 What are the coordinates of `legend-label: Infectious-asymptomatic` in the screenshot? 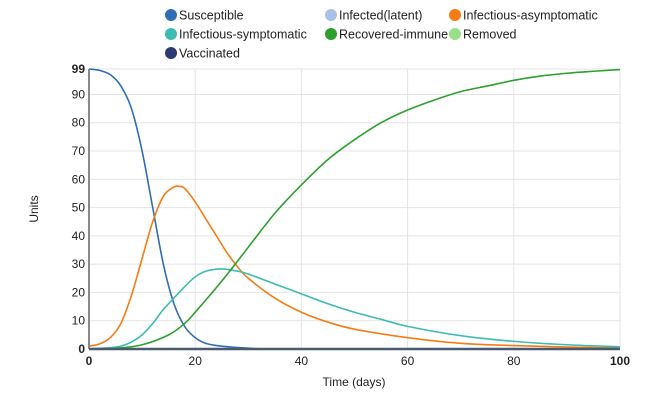 It's located at (530, 16).